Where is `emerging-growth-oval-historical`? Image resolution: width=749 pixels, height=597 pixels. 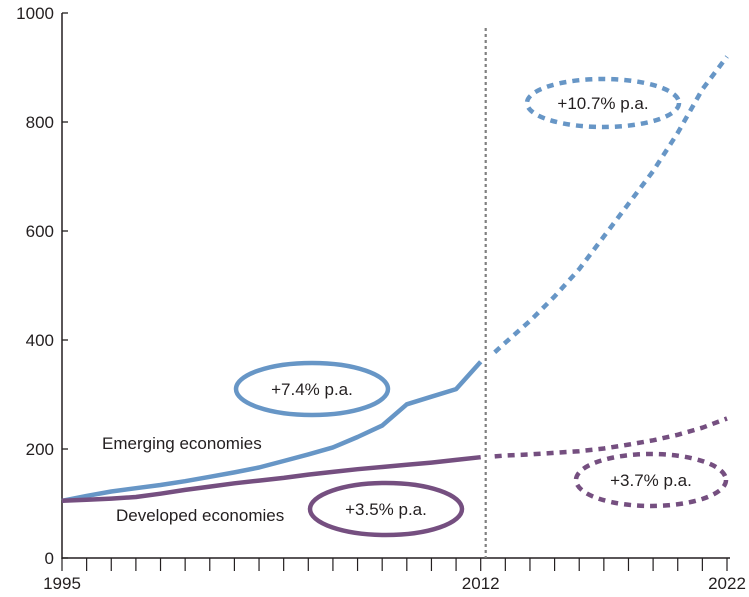 emerging-growth-oval-historical is located at coordinates (312, 389).